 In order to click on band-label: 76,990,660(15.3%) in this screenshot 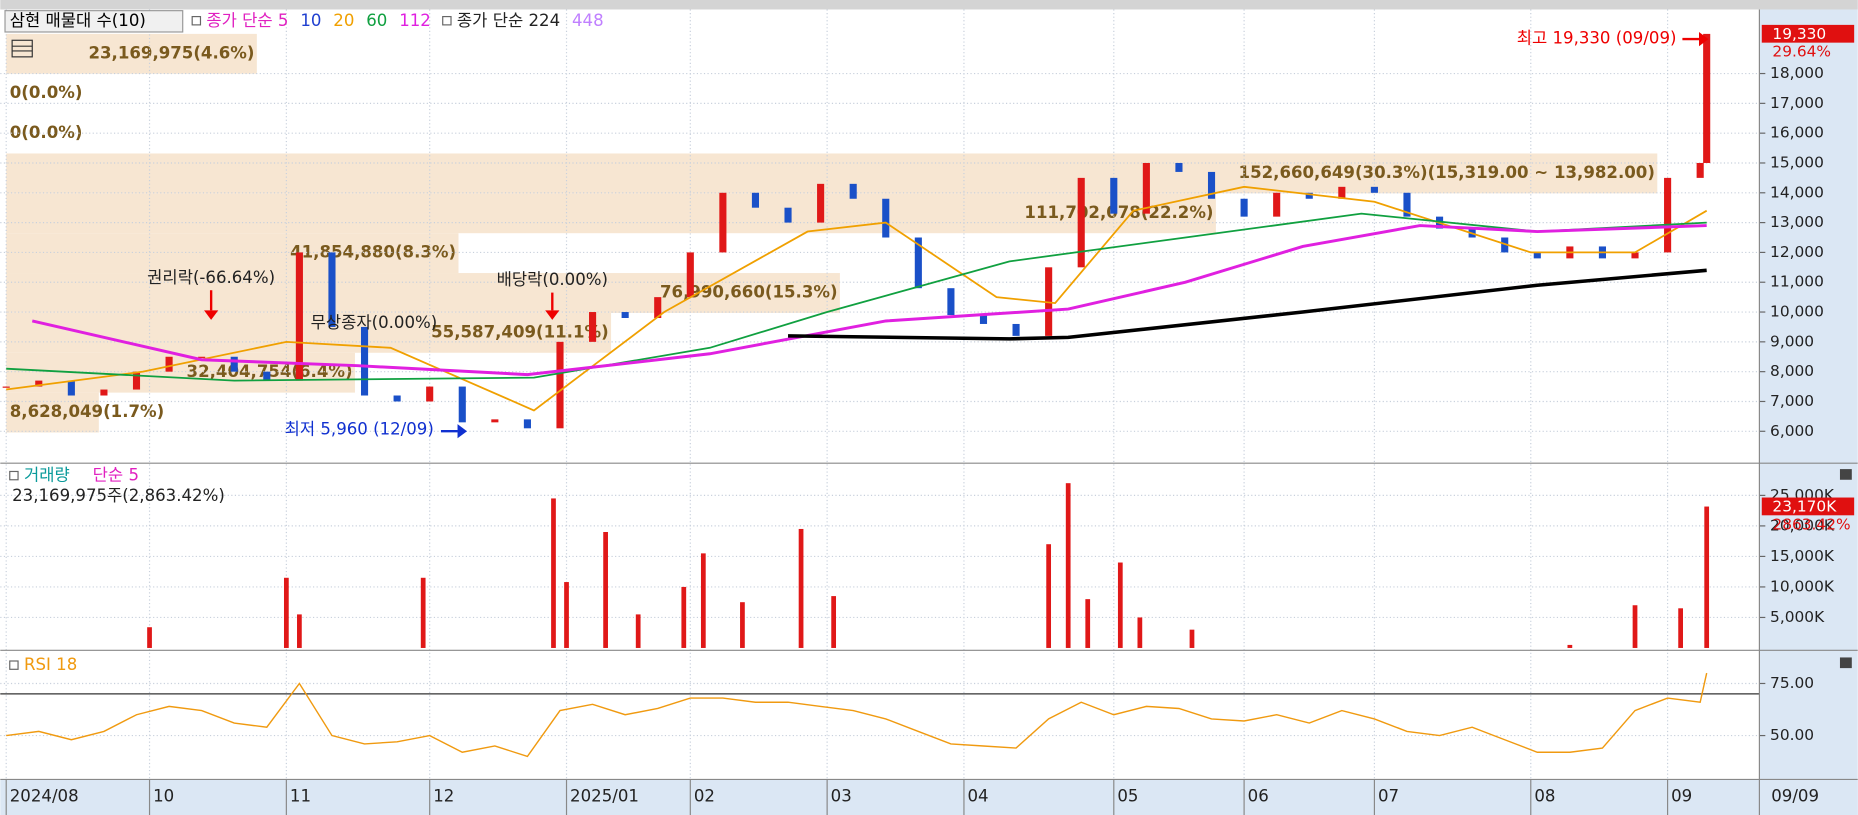, I will do `click(749, 291)`.